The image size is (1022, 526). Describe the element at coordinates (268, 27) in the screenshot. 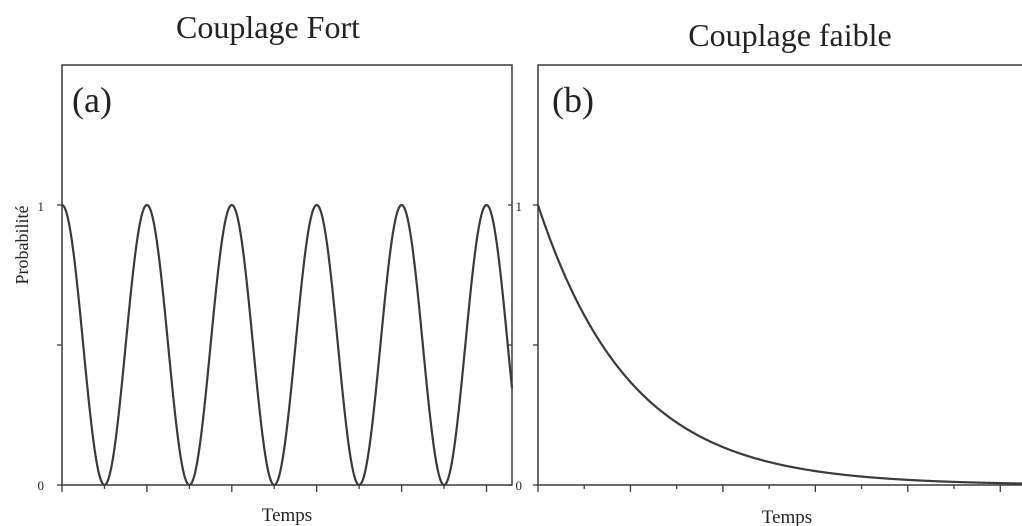

I see `panel-a-title: Couplage Fort` at that location.